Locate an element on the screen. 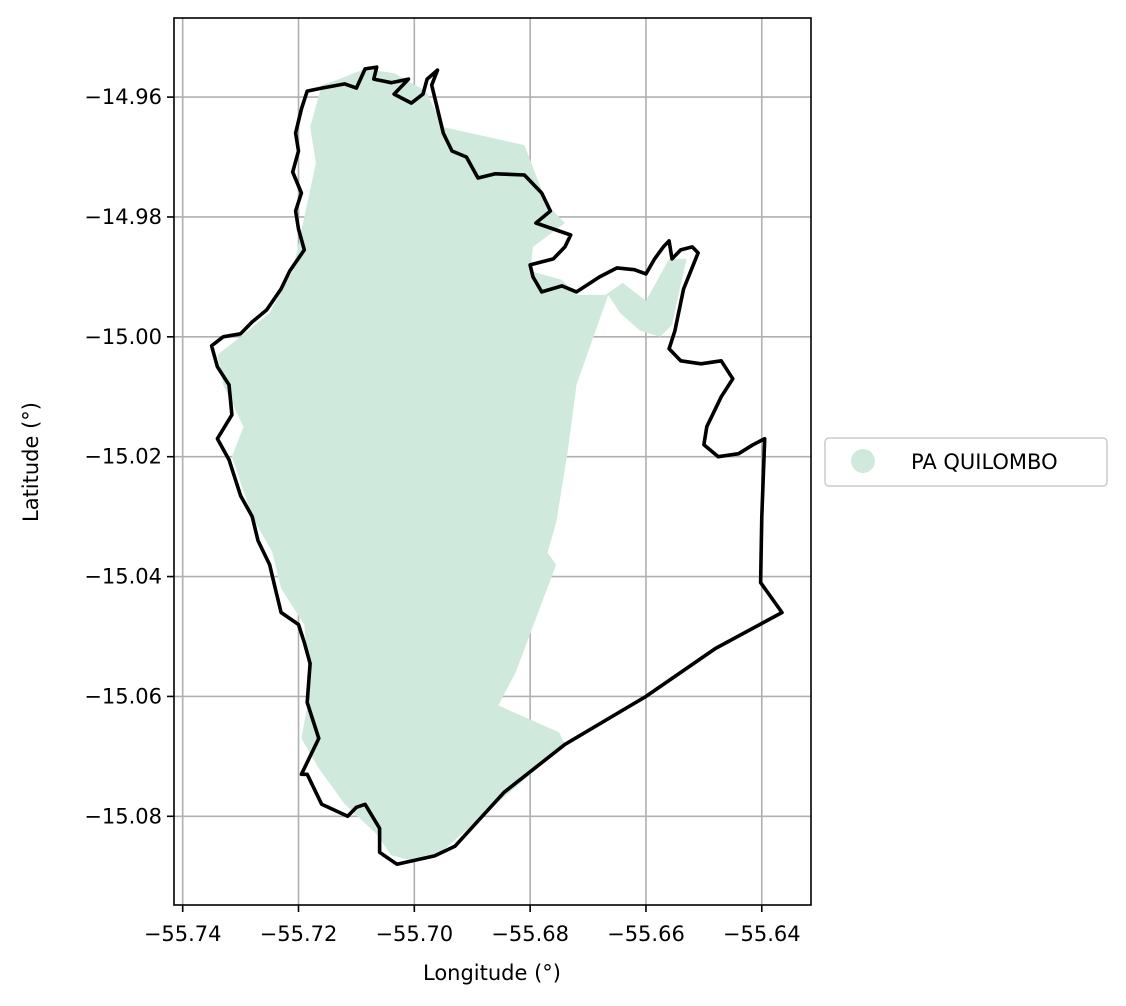  x-tick-label: −55.70 is located at coordinates (414, 934).